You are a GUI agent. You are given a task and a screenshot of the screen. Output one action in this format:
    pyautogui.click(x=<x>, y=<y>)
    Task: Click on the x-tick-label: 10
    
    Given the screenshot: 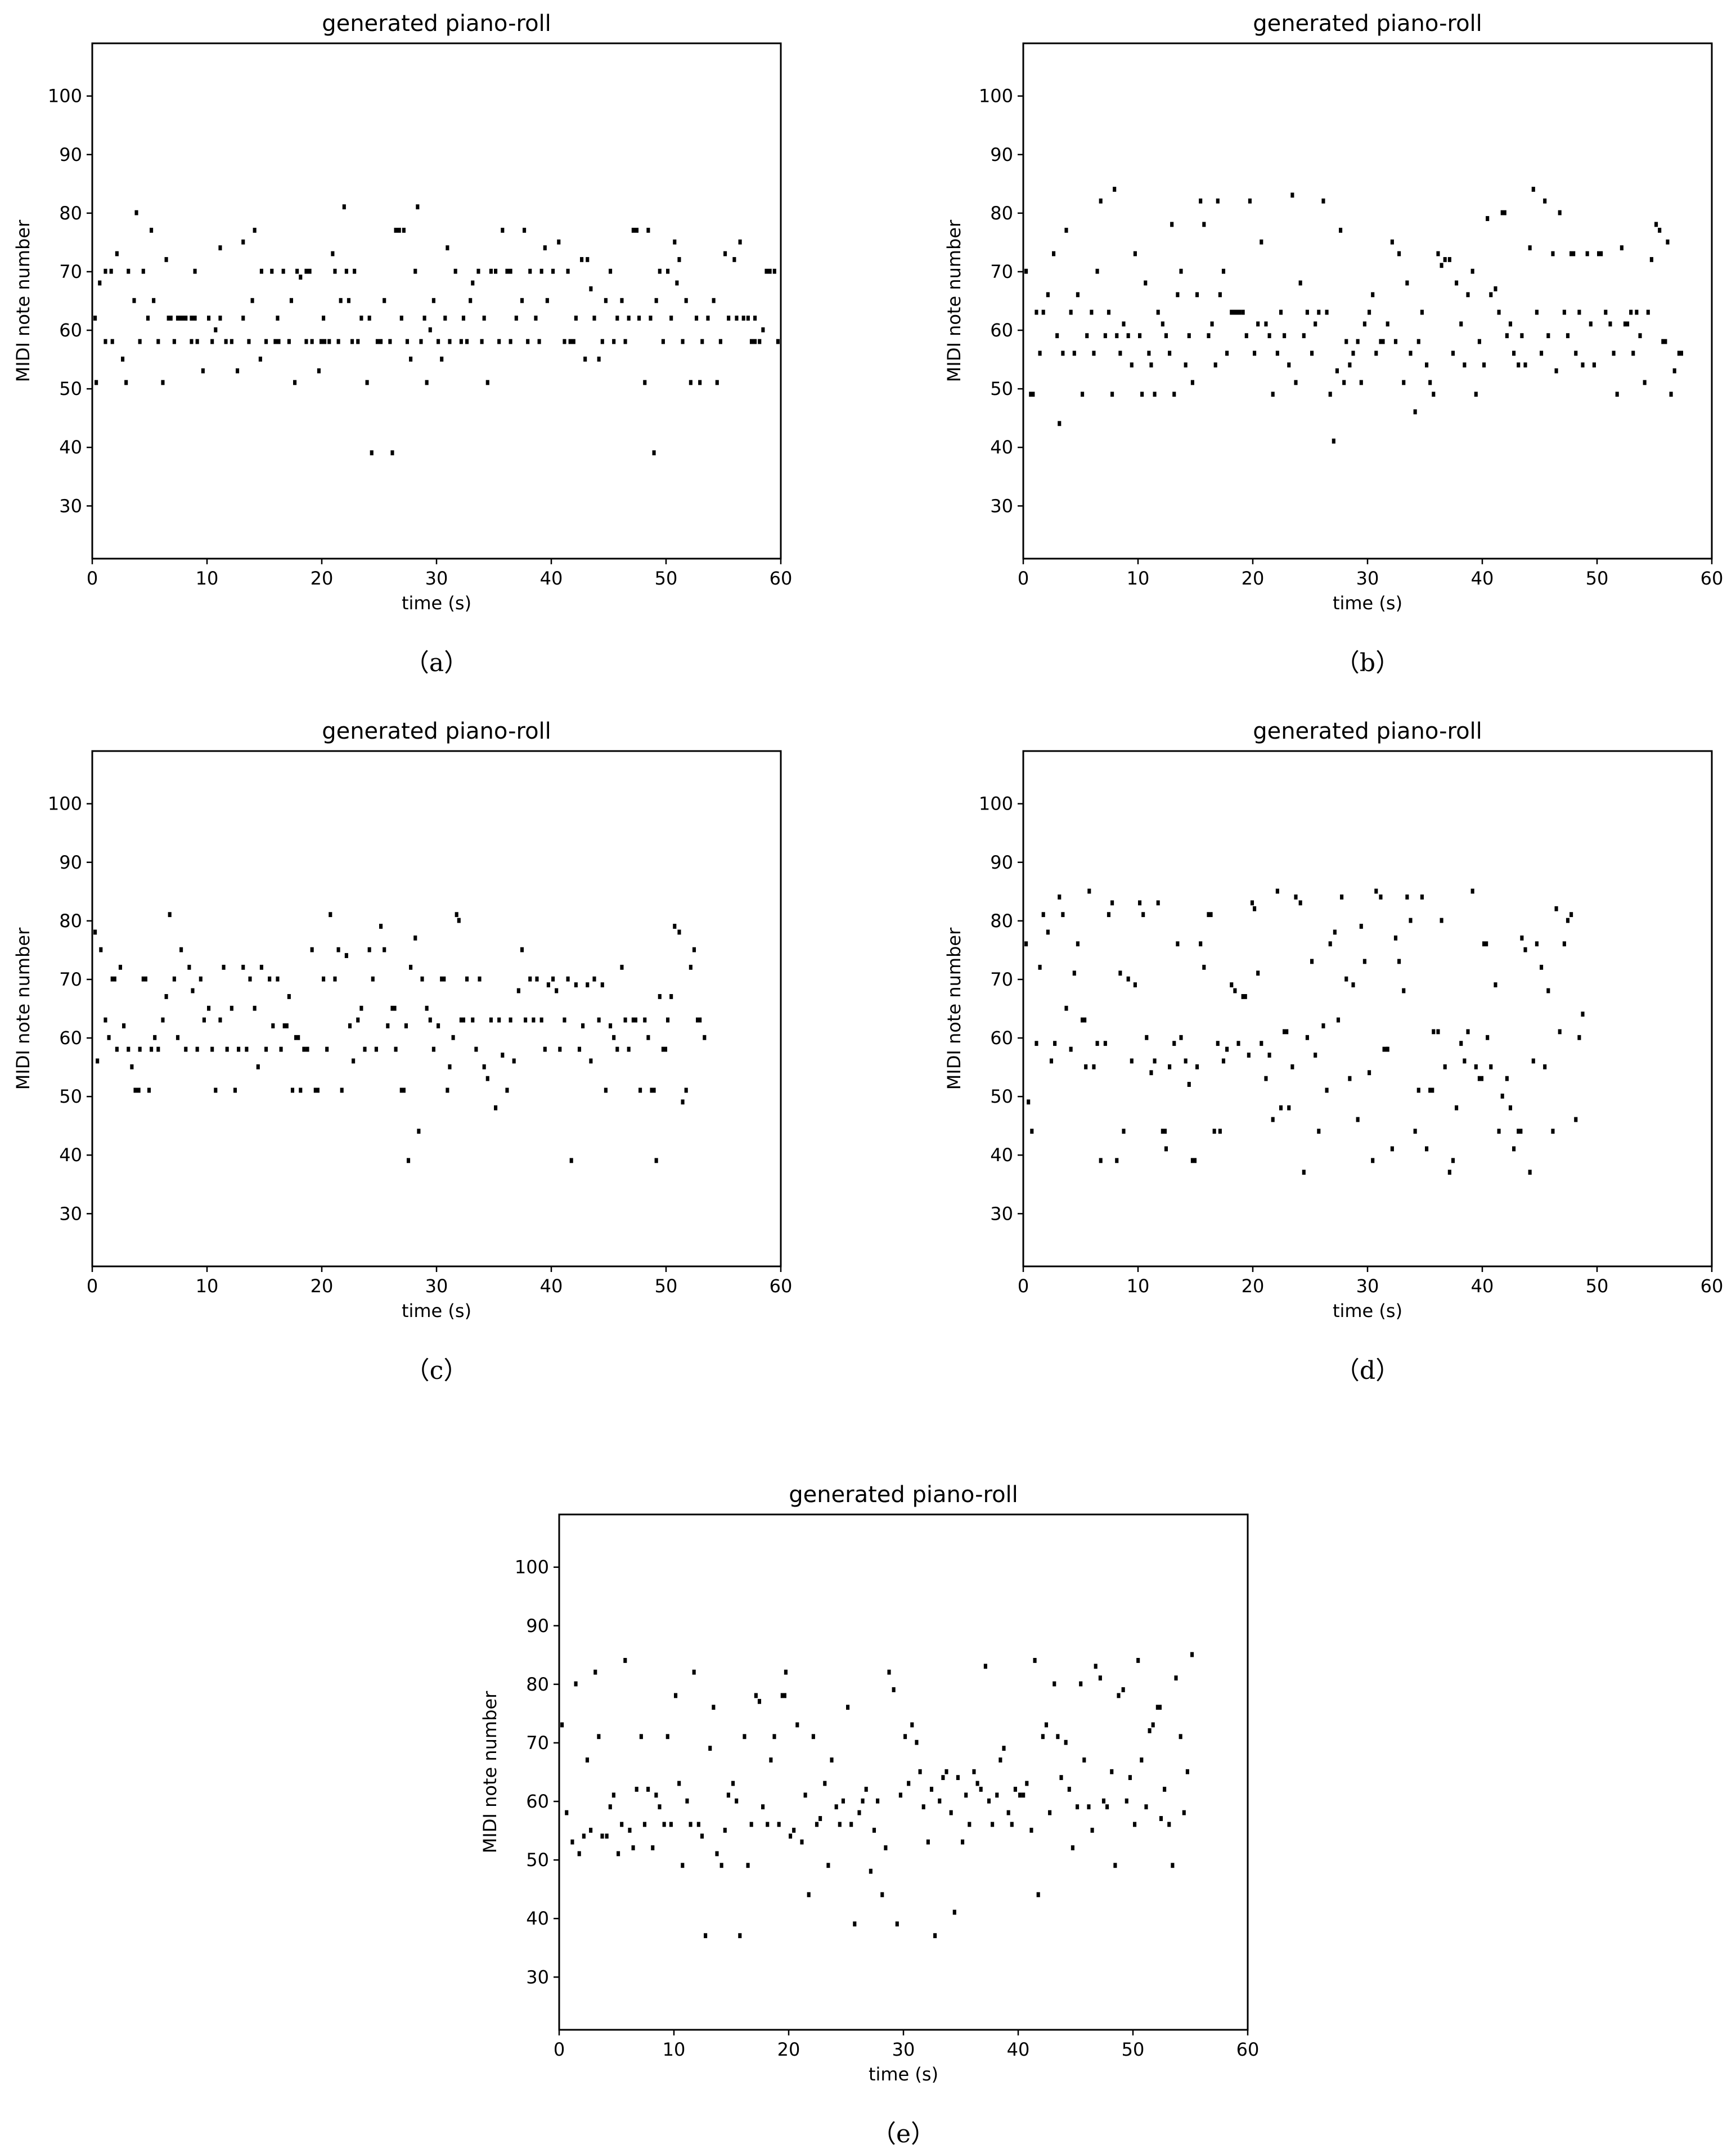 What is the action you would take?
    pyautogui.click(x=1139, y=579)
    